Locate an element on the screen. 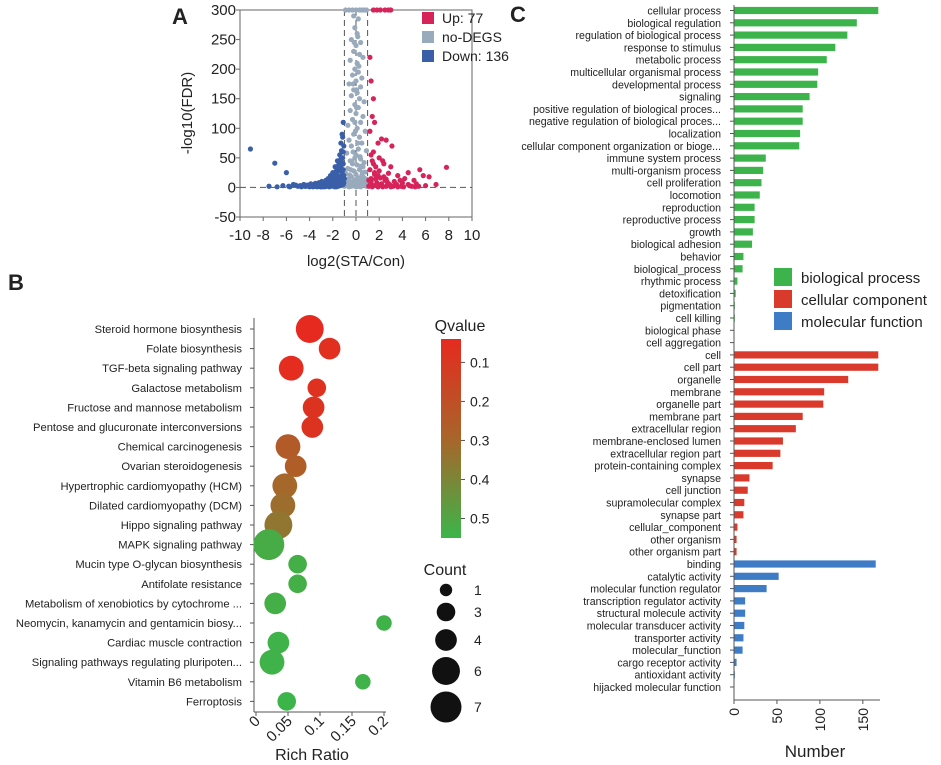 The width and height of the screenshot is (941, 765). volcano-x-axis-title: log2(STA/Con) is located at coordinates (356, 261).